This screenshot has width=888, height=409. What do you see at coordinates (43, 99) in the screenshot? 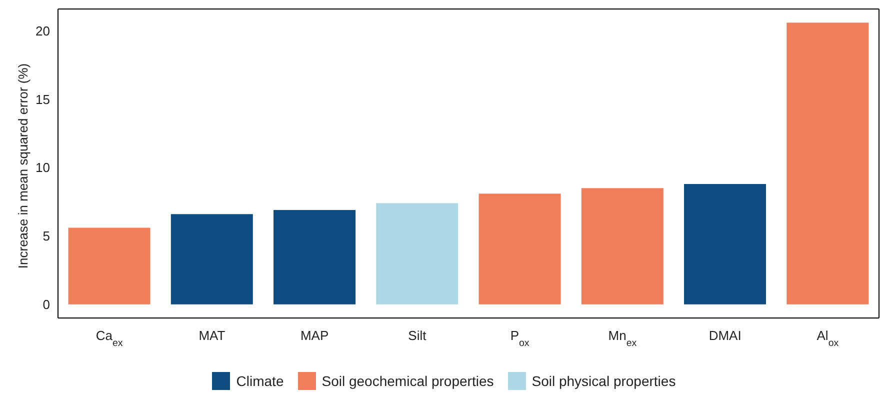
I see `y-tick-label: 15` at bounding box center [43, 99].